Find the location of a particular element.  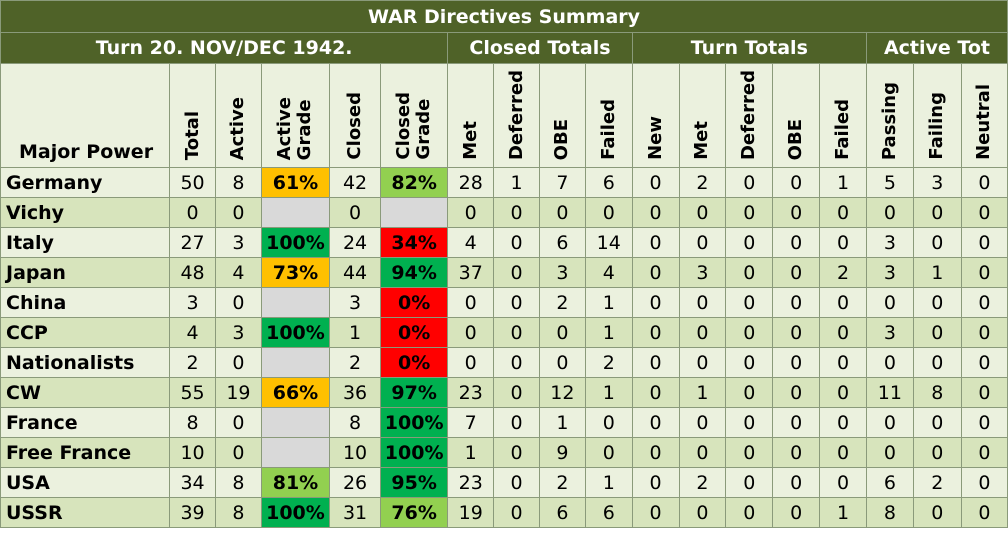

cell-ct-obe: 3 is located at coordinates (562, 272).